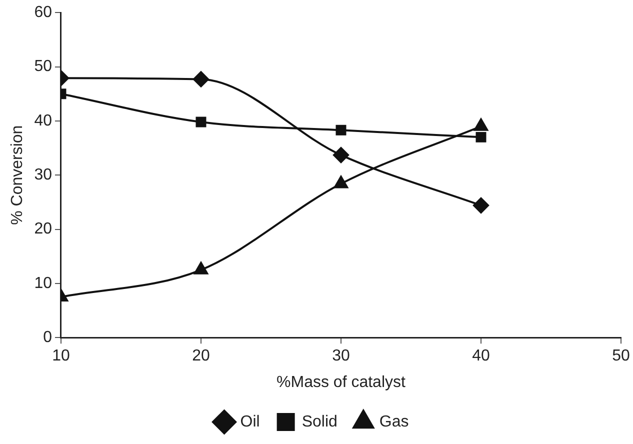 The width and height of the screenshot is (633, 444). What do you see at coordinates (43, 229) in the screenshot?
I see `y-tick-label: 20` at bounding box center [43, 229].